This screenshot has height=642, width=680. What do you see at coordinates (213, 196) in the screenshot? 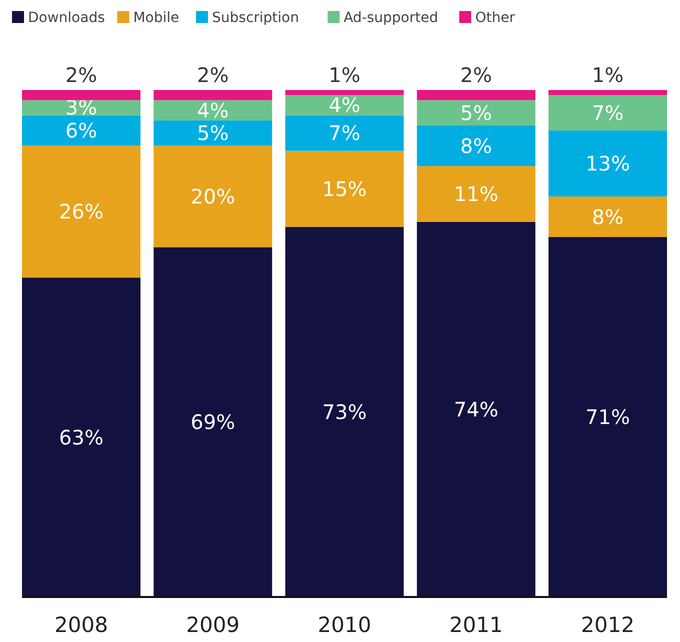
I see `data-label: 20%` at bounding box center [213, 196].